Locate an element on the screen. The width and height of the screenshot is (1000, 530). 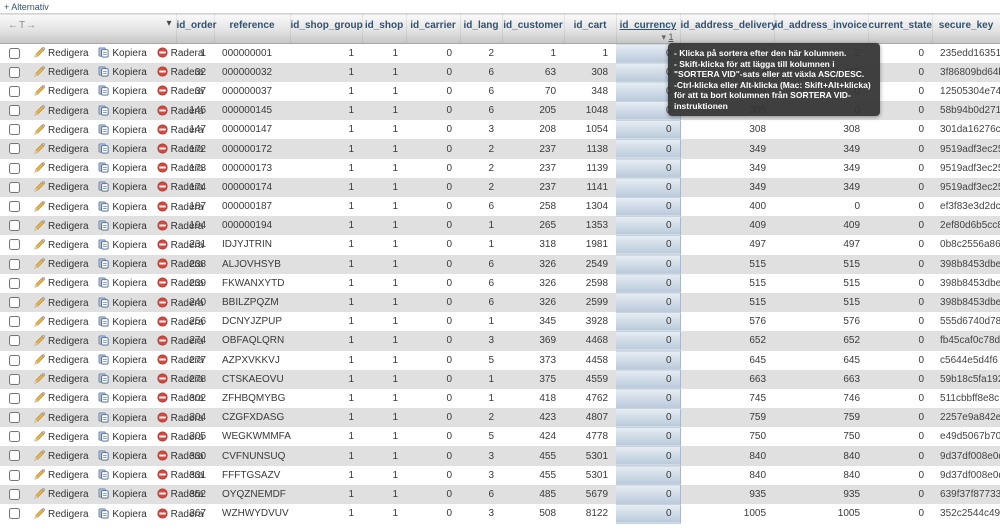
column-header-id-order: id_order is located at coordinates (196, 25).